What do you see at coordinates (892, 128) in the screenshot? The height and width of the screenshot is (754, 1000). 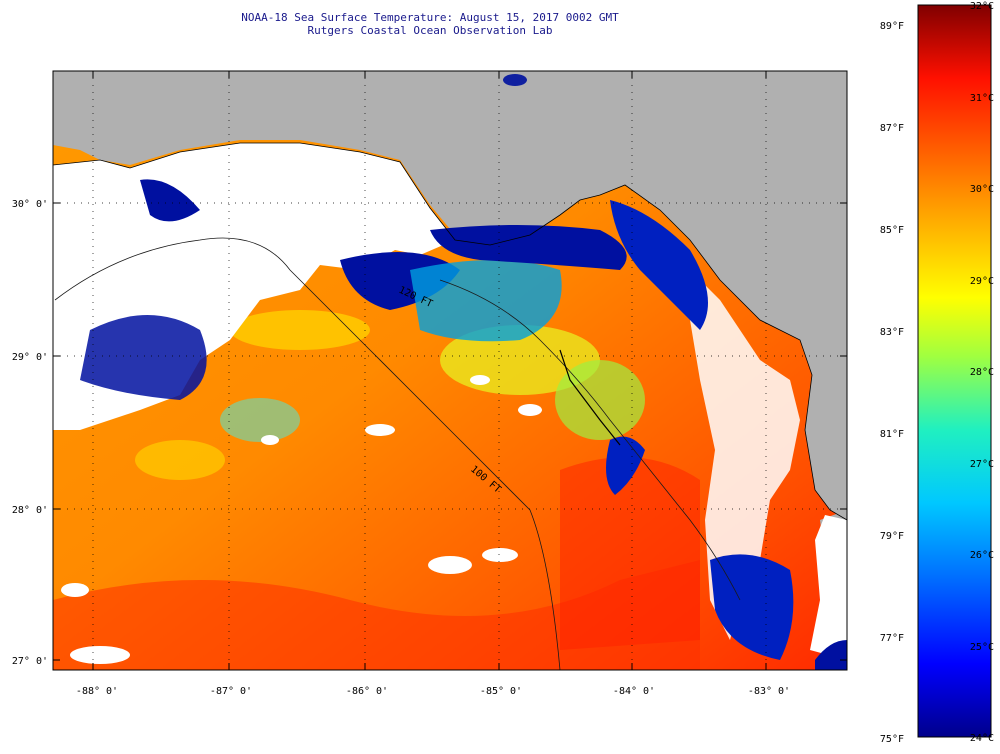 I see `f-label-87: 87°F` at bounding box center [892, 128].